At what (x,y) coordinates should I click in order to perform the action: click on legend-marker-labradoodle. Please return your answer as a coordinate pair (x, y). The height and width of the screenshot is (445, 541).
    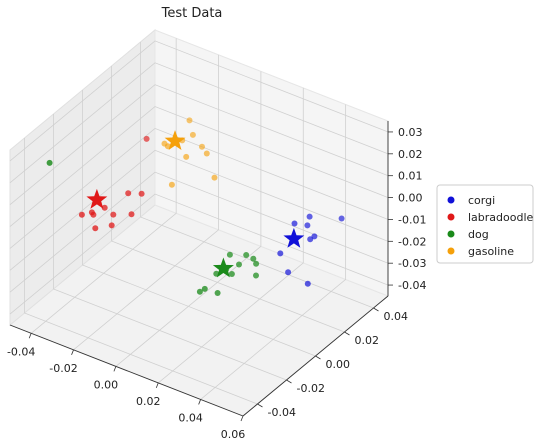
    Looking at the image, I should click on (451, 217).